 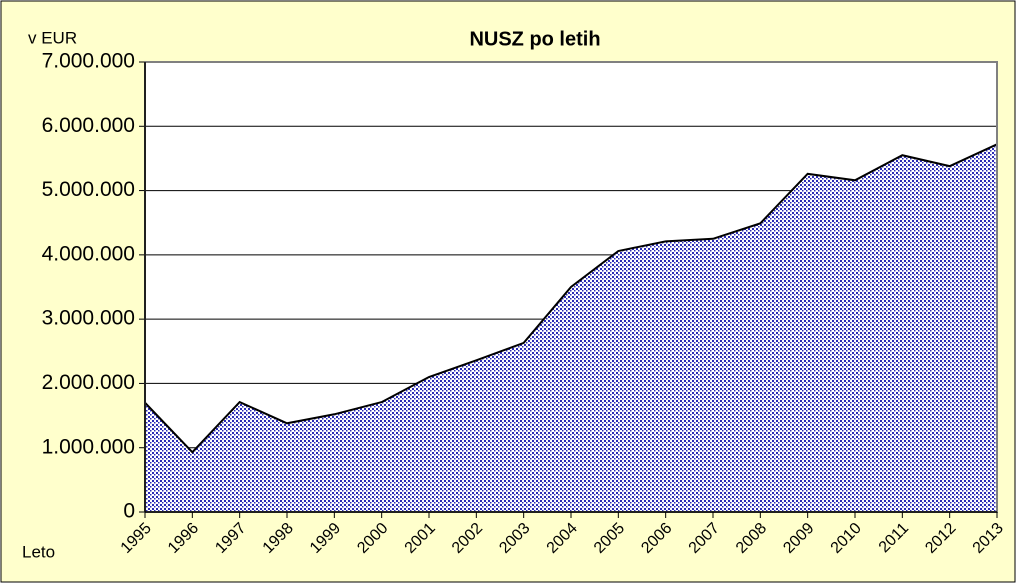 I want to click on y-tick-label: 3.000.000, so click(x=88, y=318).